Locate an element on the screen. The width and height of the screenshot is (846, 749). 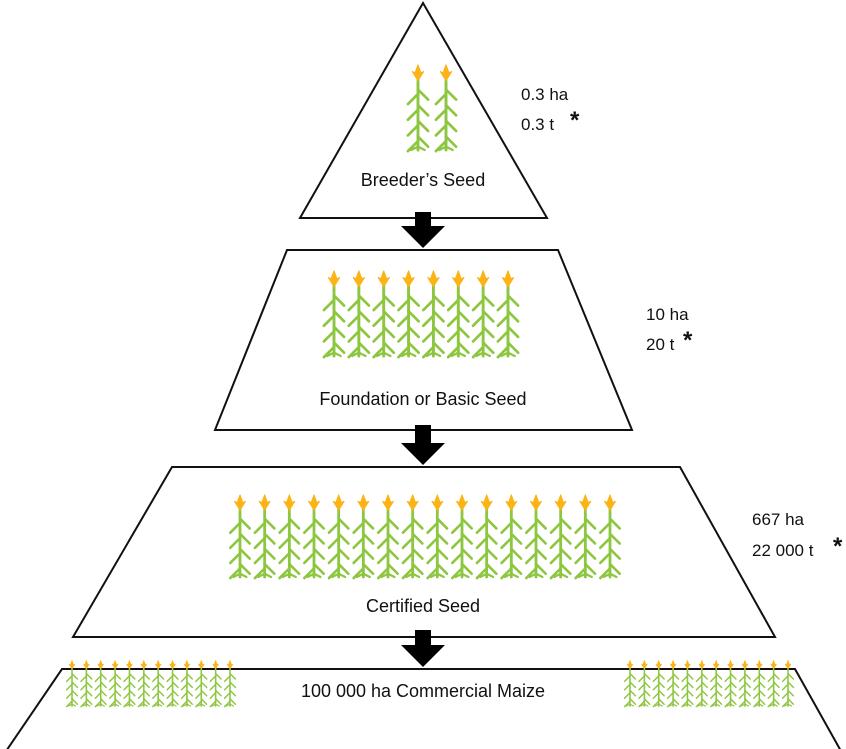
tier-certified-seed-yield: 22 000 t is located at coordinates (783, 550).